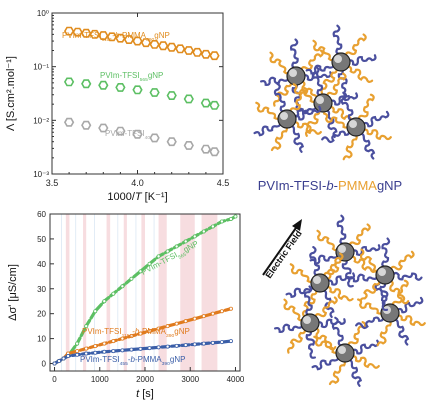 This screenshot has height=406, width=433. What do you see at coordinates (329, 185) in the screenshot?
I see `label-part: b` at bounding box center [329, 185].